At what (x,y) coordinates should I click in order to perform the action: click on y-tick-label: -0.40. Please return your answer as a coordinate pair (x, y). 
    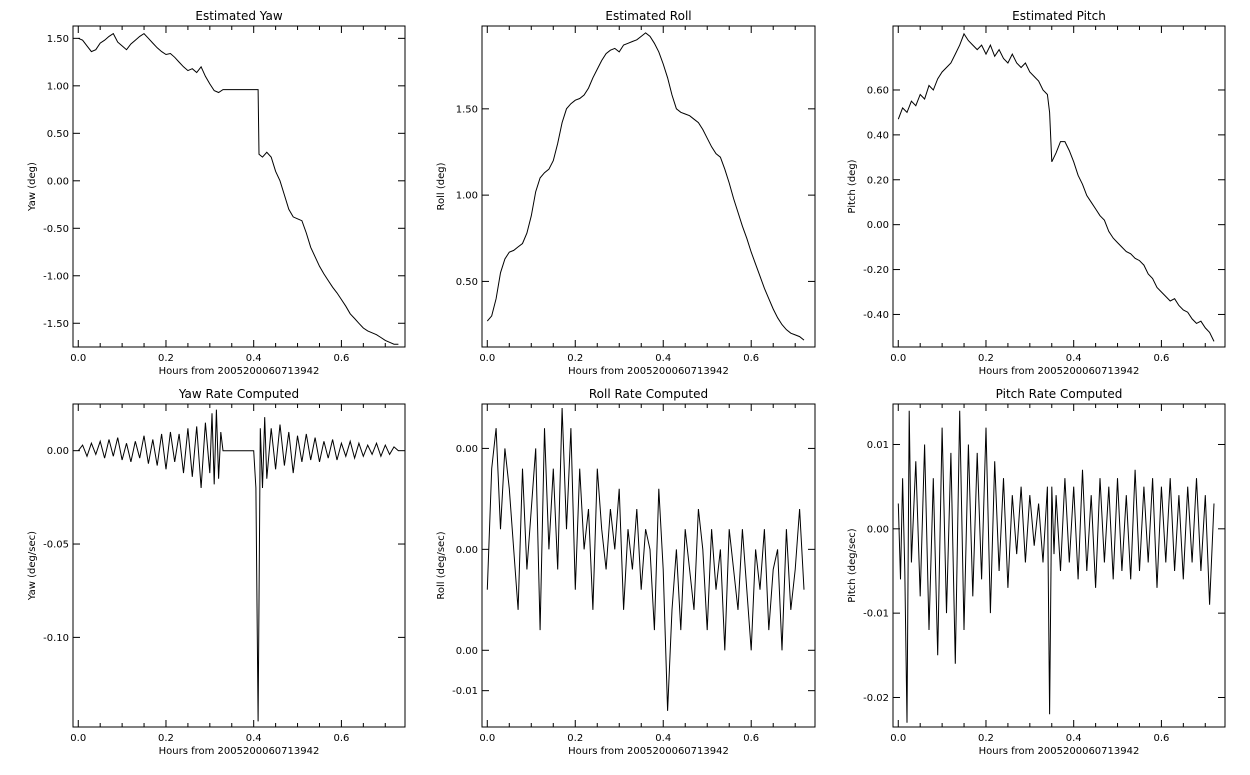
    Looking at the image, I should click on (876, 315).